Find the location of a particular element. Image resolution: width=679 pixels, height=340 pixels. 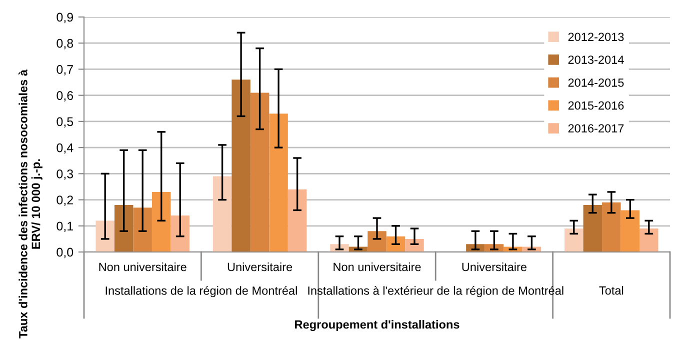

y-tick-label: 0,6 is located at coordinates (65, 96).